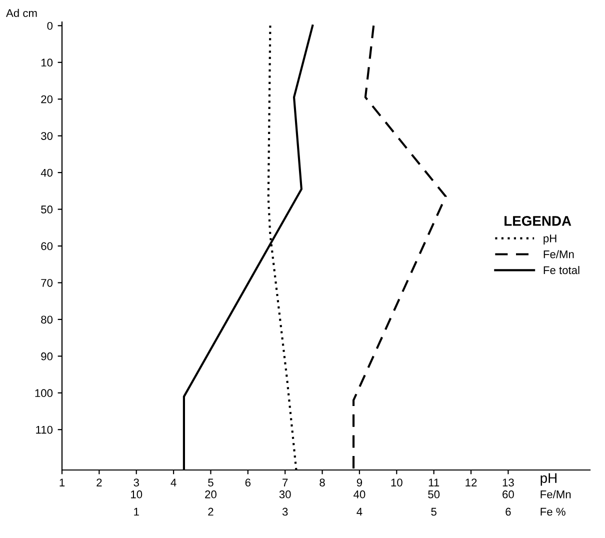 The image size is (605, 538). Describe the element at coordinates (538, 221) in the screenshot. I see `legend-title: LEGENDA` at that location.